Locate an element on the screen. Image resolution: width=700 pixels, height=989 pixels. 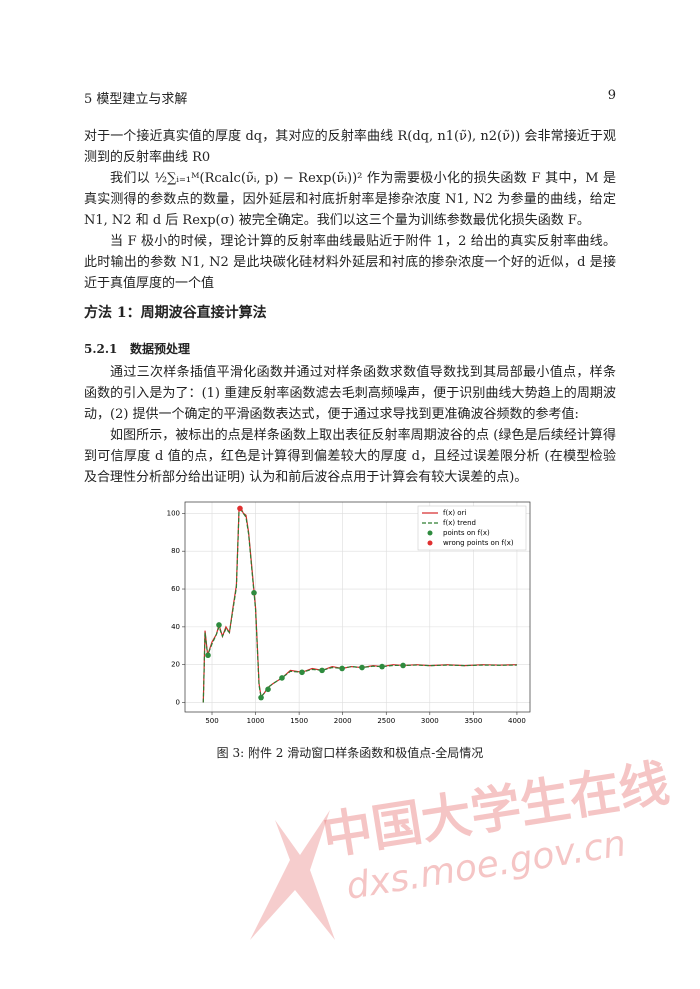
y-tick-label: 80 is located at coordinates (175, 551).